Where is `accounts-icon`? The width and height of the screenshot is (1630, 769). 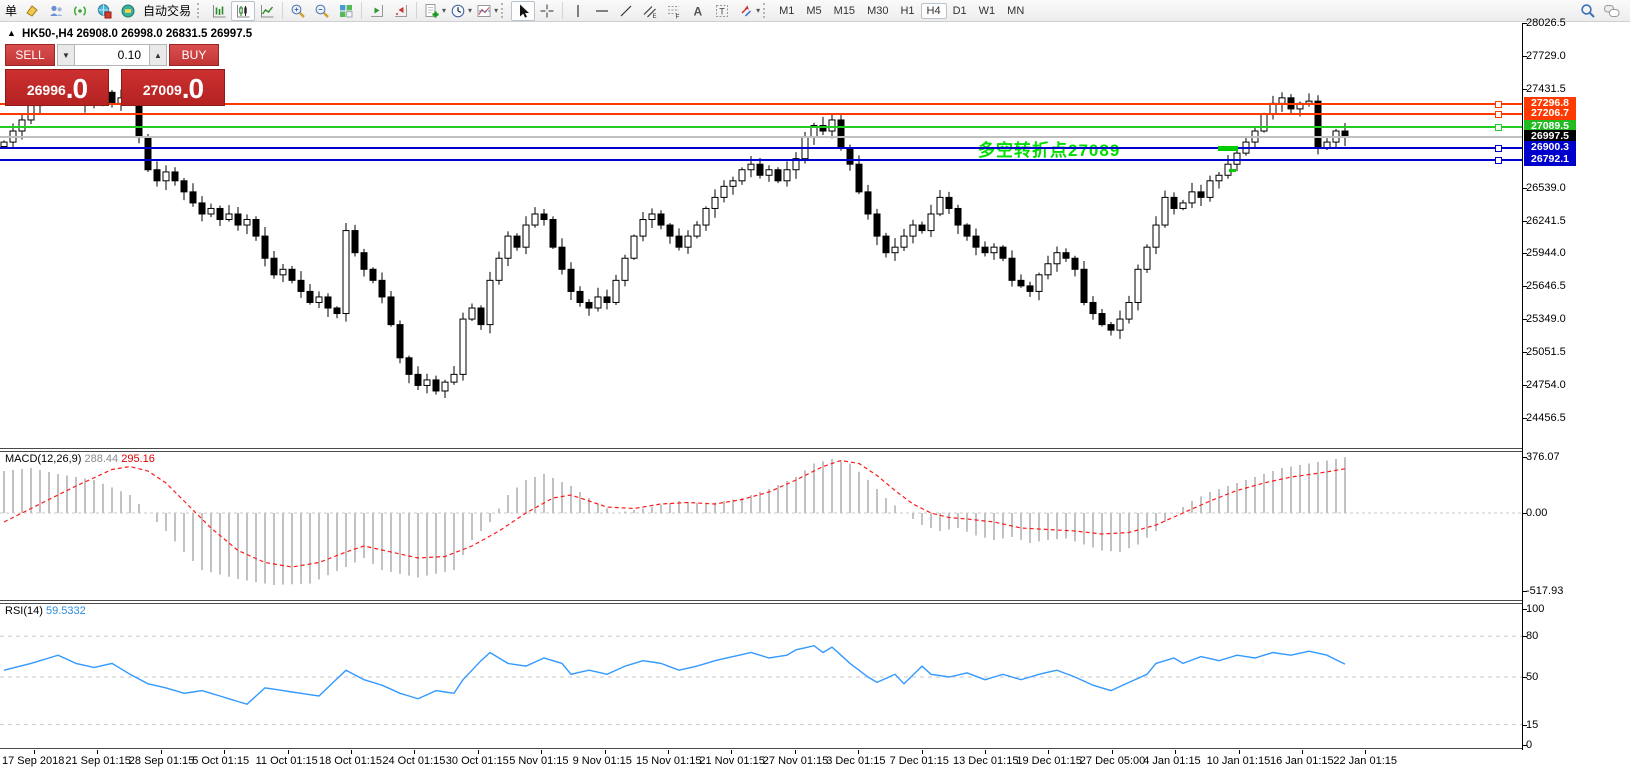
accounts-icon is located at coordinates (56, 11).